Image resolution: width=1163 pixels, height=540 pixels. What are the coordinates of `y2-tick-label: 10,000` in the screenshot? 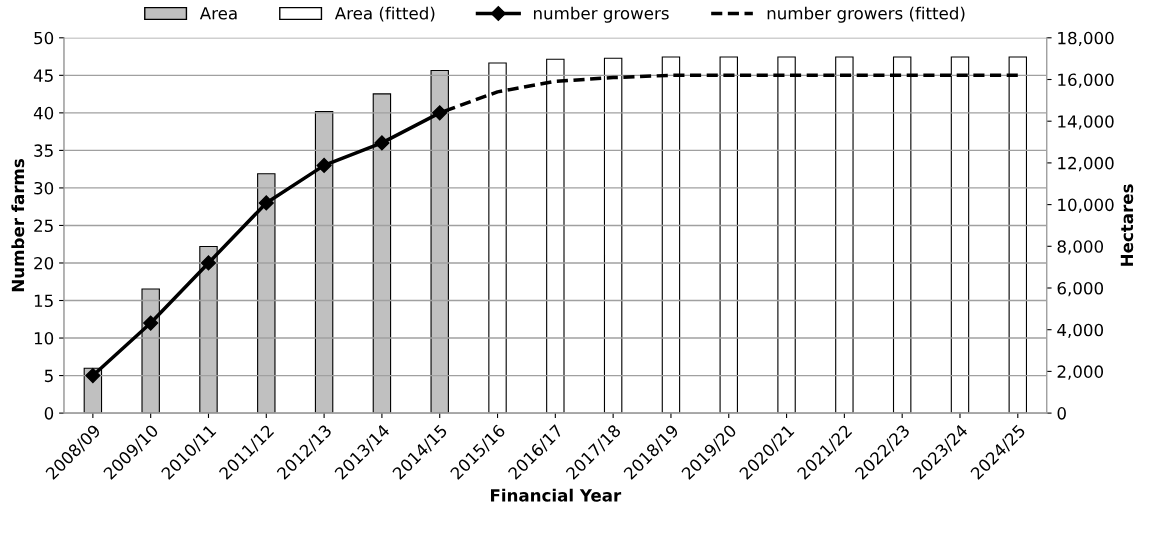 It's located at (1086, 205).